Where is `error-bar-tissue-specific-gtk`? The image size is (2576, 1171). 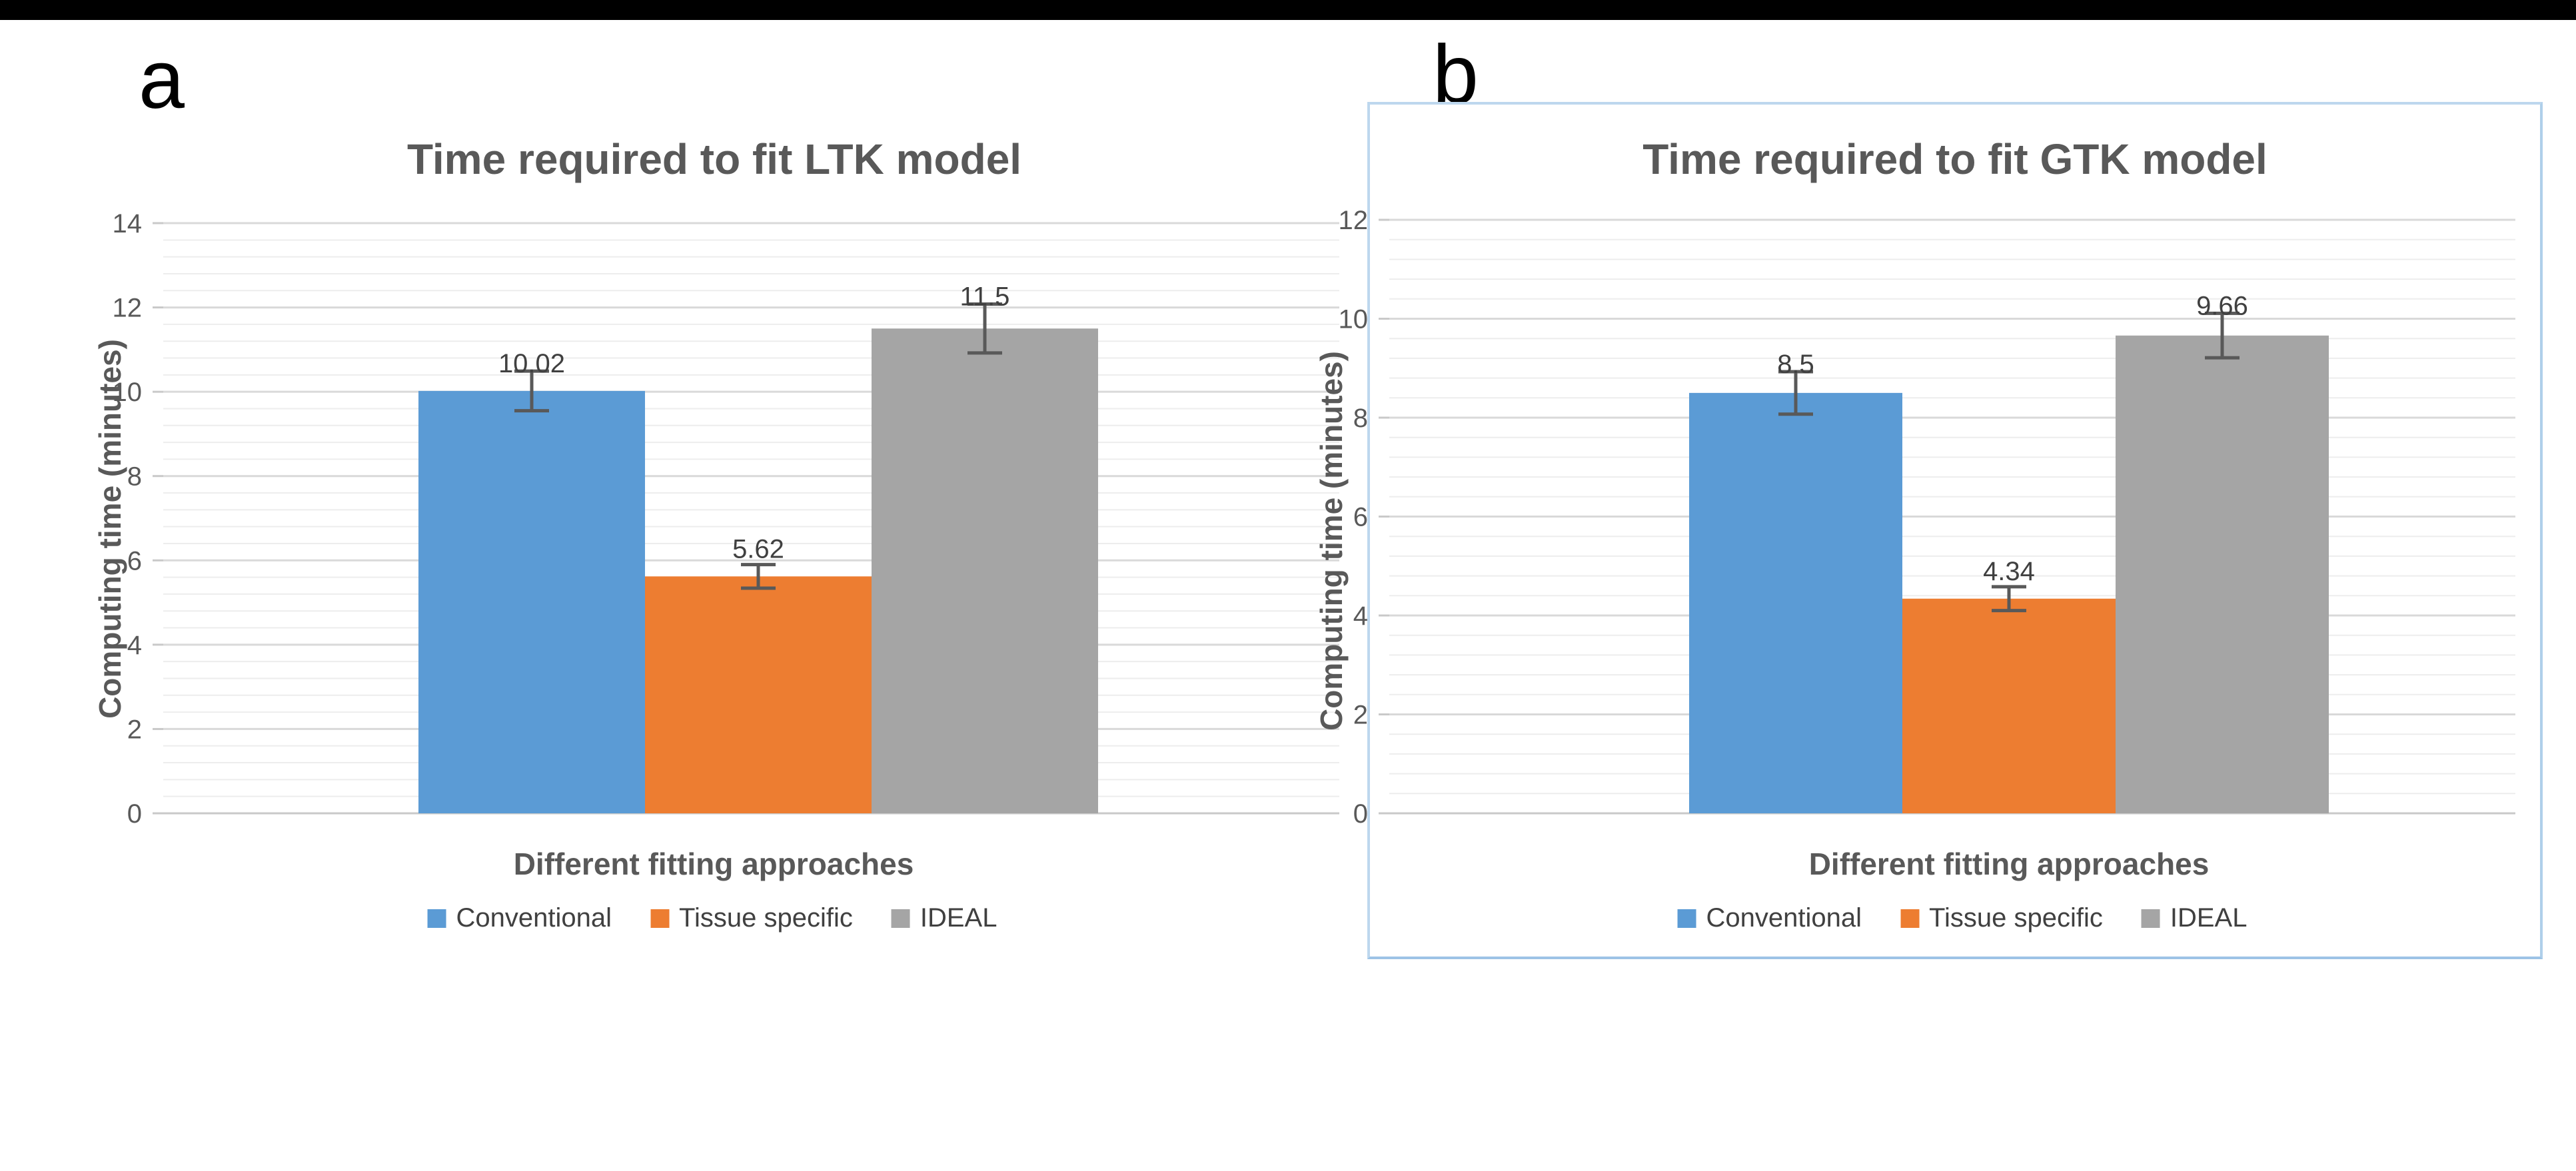
error-bar-tissue-specific-gtk is located at coordinates (2009, 599).